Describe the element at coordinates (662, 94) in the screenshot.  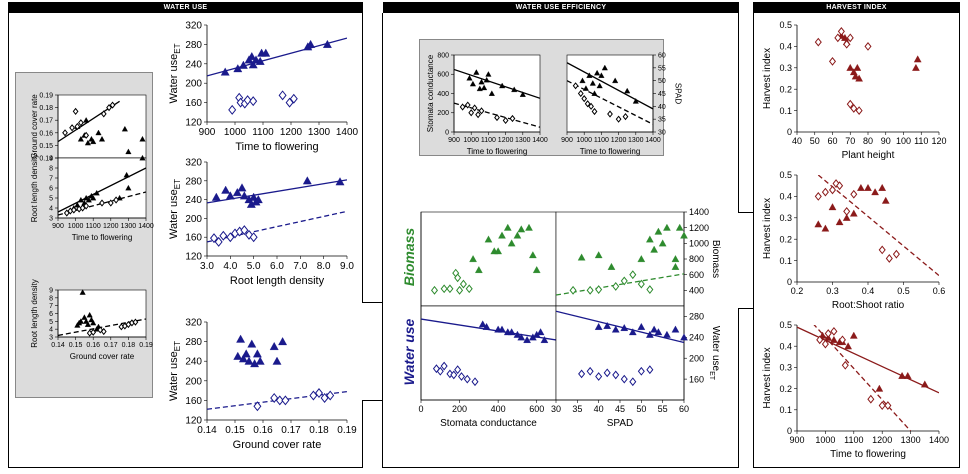
I see `y-tick-label: 45` at that location.